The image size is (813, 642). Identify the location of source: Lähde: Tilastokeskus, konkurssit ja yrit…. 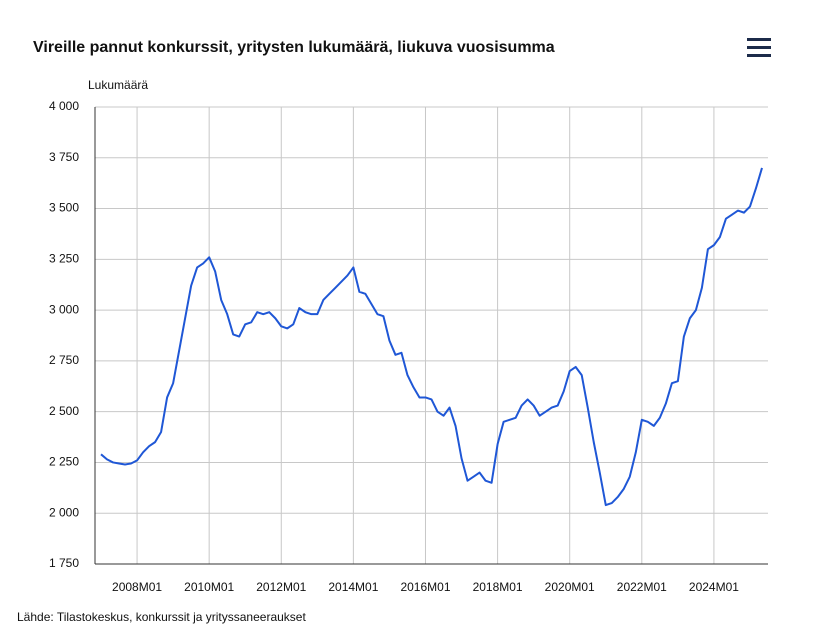
(161, 617).